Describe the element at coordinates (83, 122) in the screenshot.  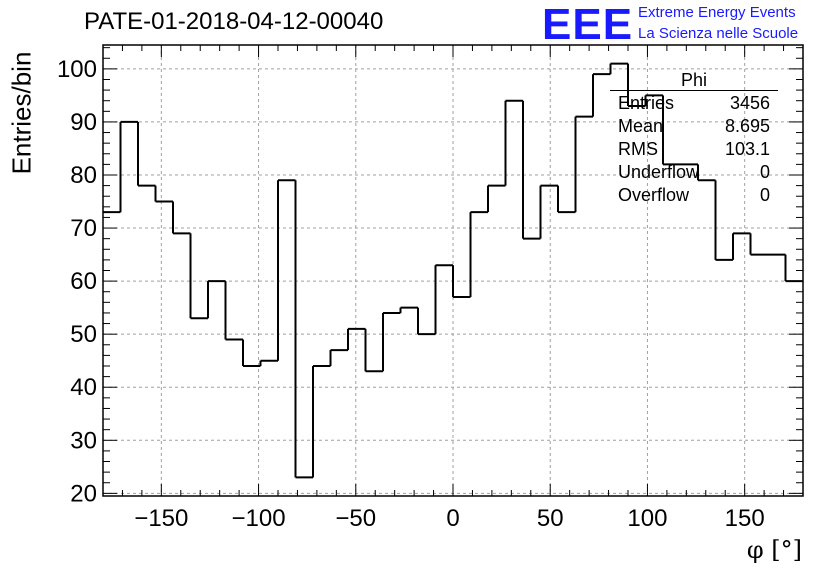
I see `y-tick-label: 90` at that location.